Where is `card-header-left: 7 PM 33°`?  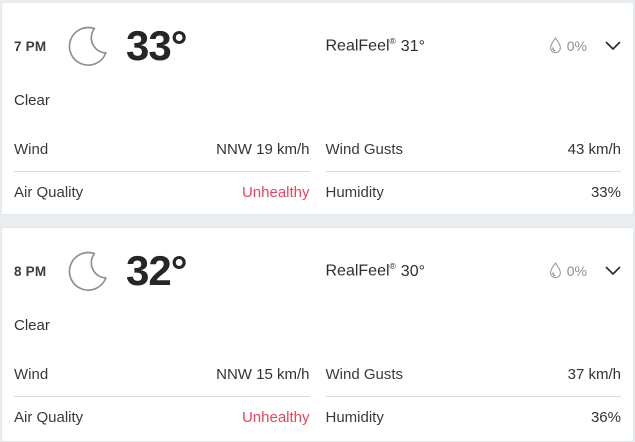 card-header-left: 7 PM 33° is located at coordinates (162, 46).